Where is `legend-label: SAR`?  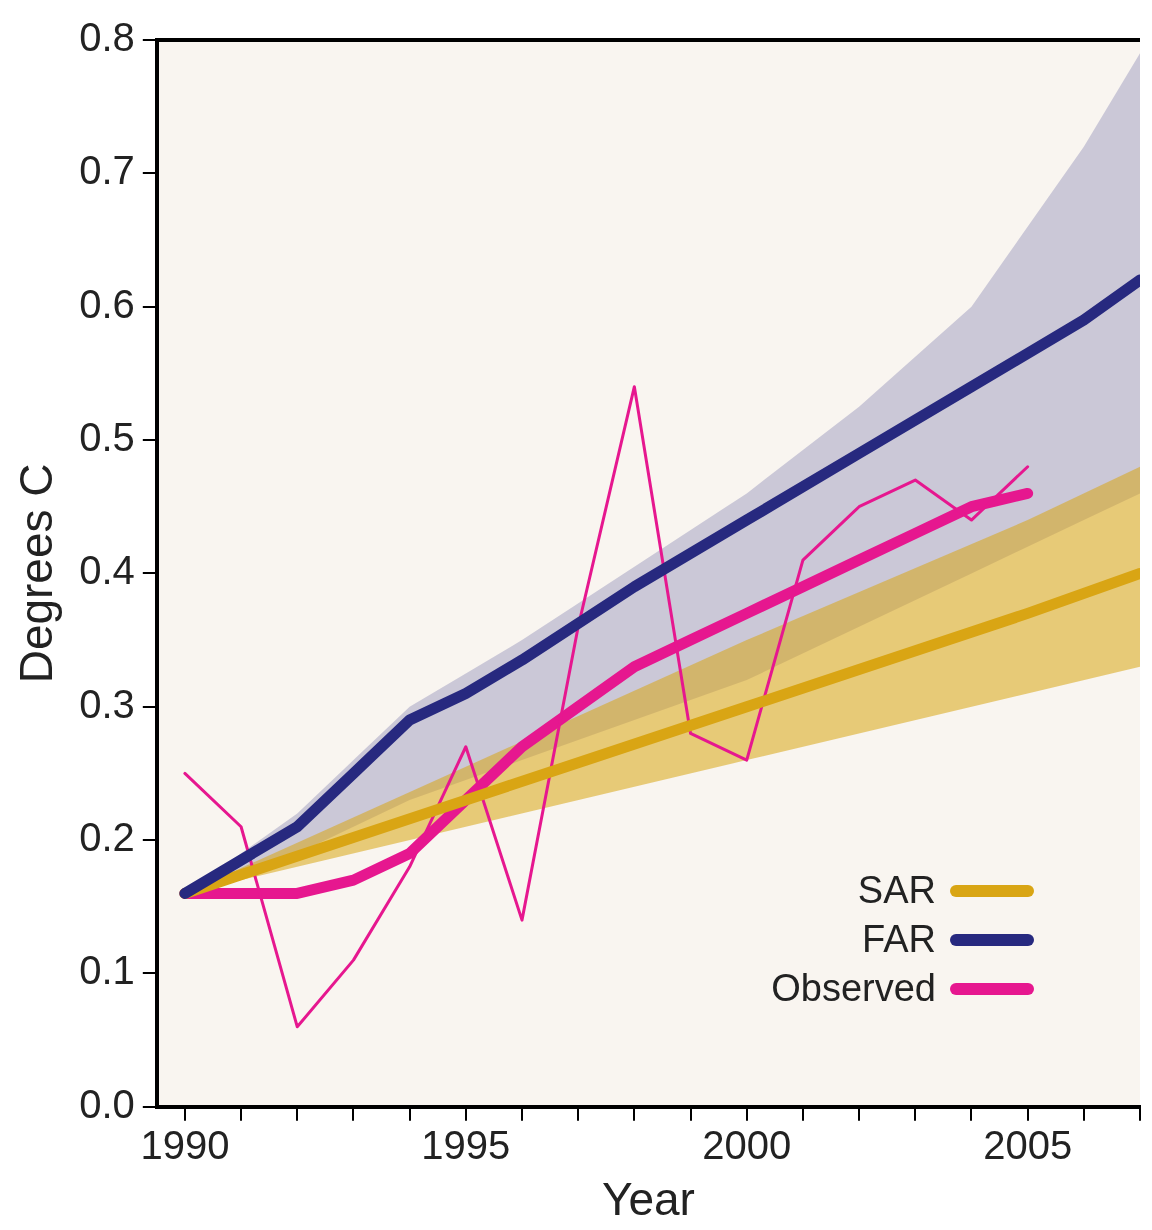
legend-label: SAR is located at coordinates (896, 890).